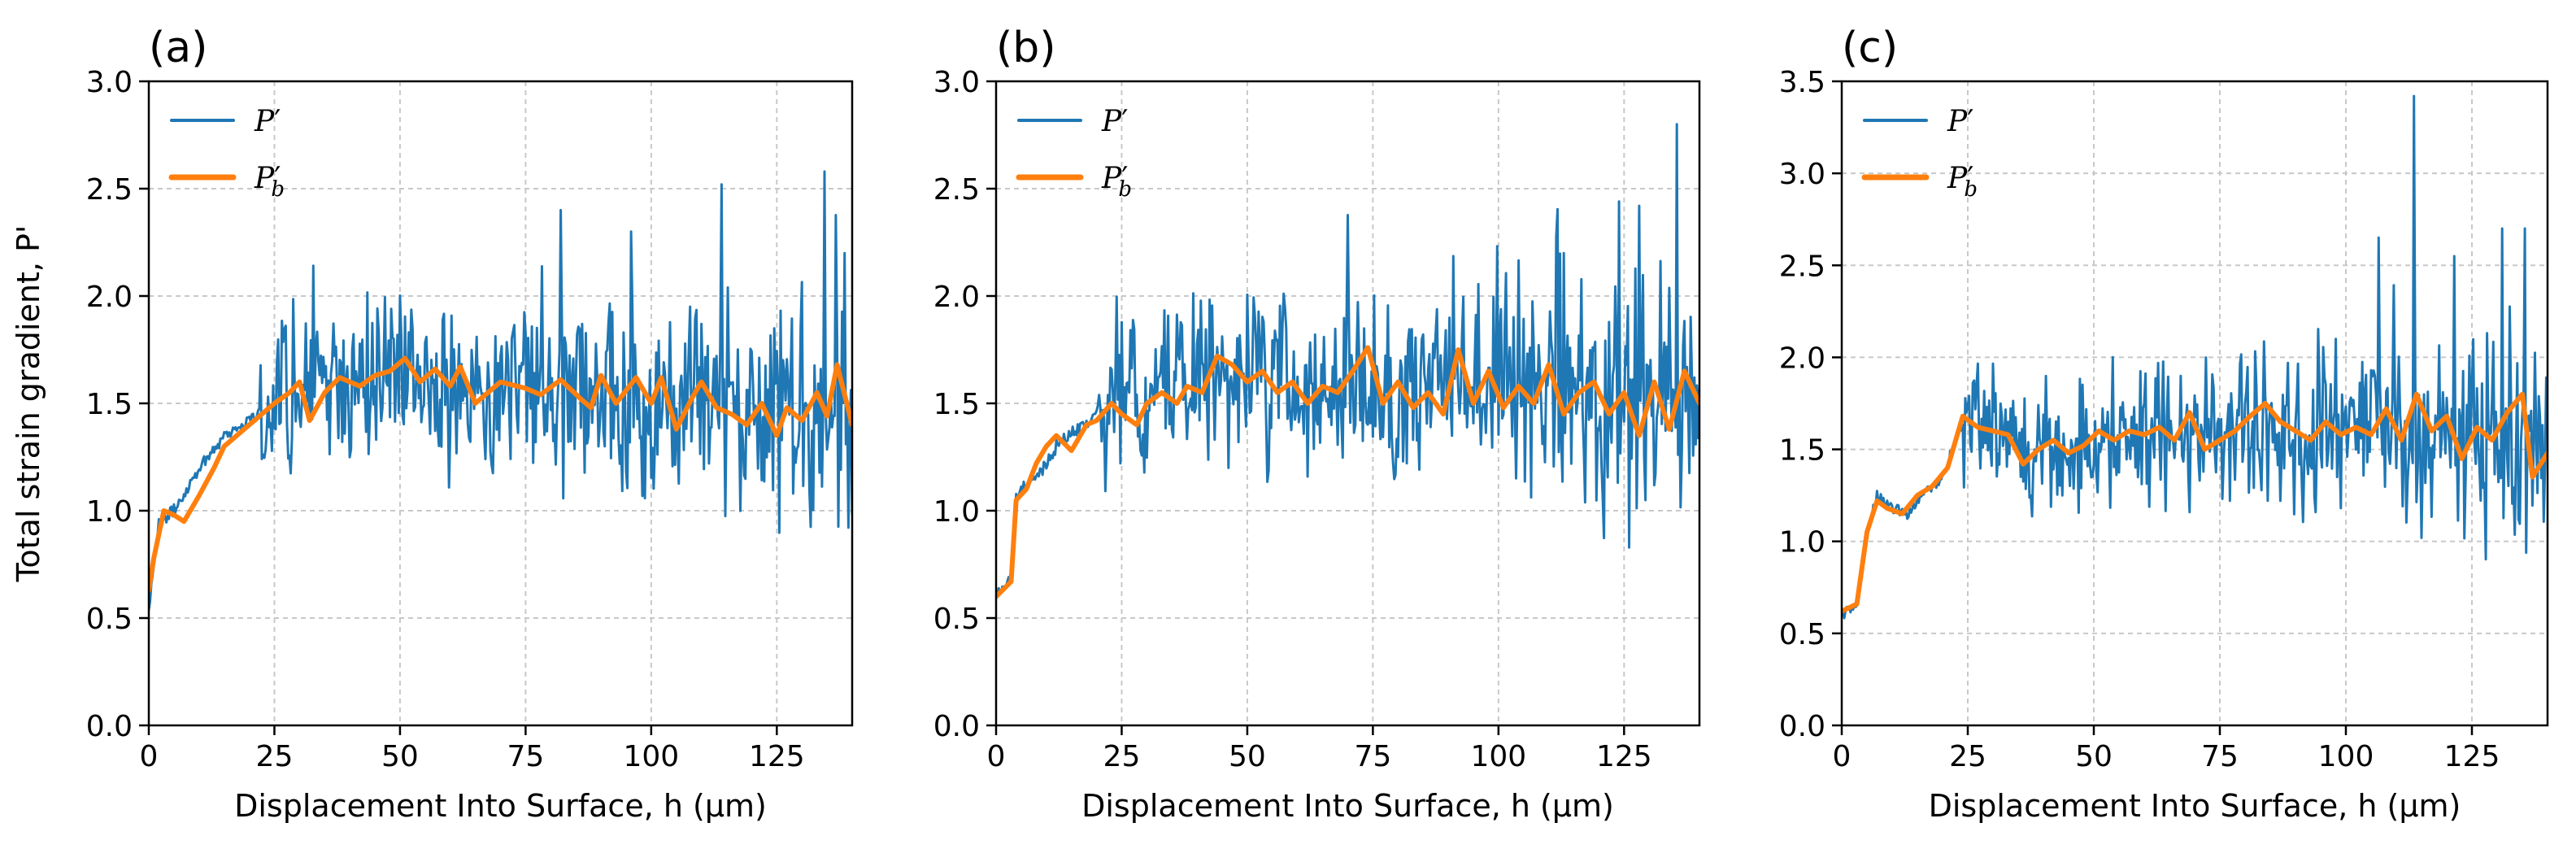 This screenshot has width=2576, height=849. What do you see at coordinates (1026, 48) in the screenshot?
I see `panel-label: (b)` at bounding box center [1026, 48].